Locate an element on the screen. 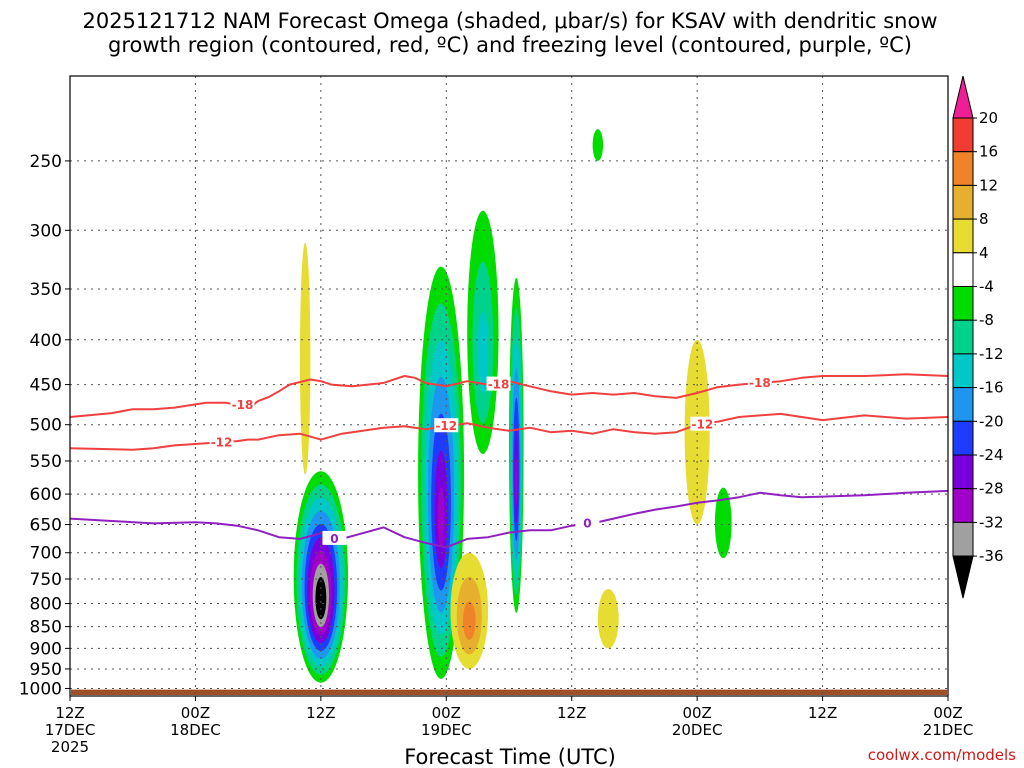  omega-feature-descent-19dec-03z is located at coordinates (469, 610).